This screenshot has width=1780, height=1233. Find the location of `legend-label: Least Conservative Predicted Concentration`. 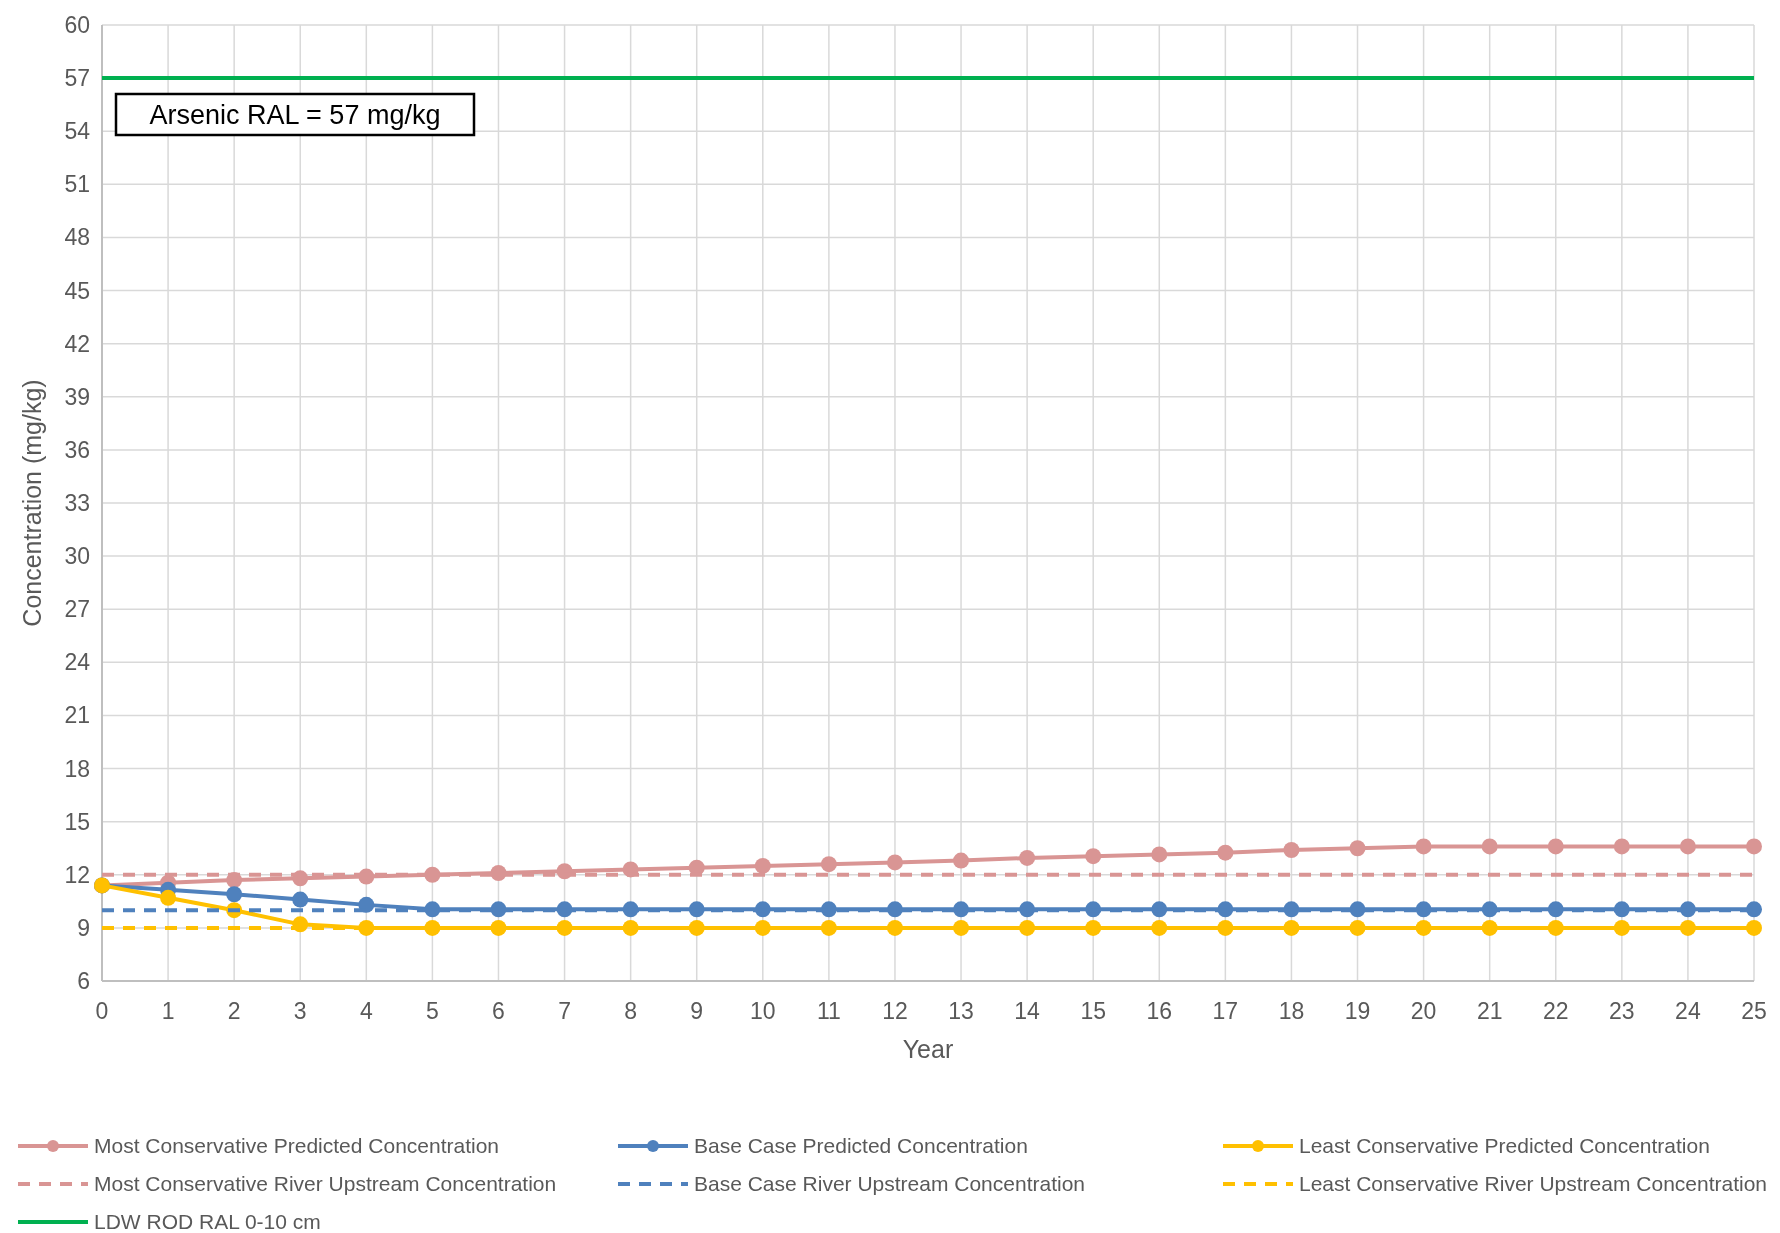

legend-label: Least Conservative Predicted Concentration is located at coordinates (1504, 1146).